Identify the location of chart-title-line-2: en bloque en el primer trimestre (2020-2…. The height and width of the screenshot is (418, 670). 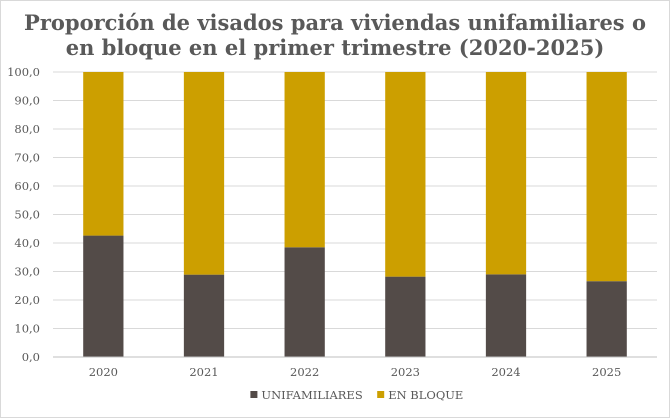
(335, 47).